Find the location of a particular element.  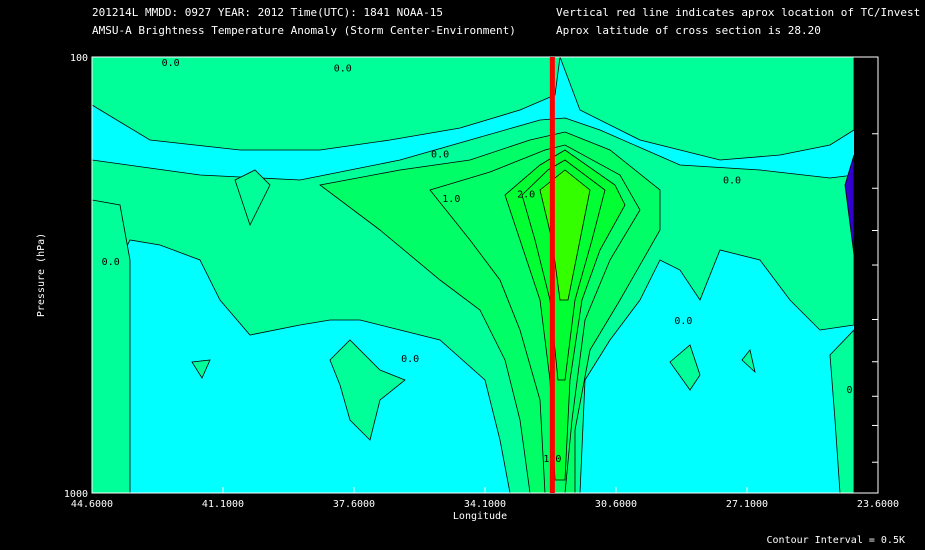

contour-interval-text: Contour Interval = 0.5K is located at coordinates (836, 540).